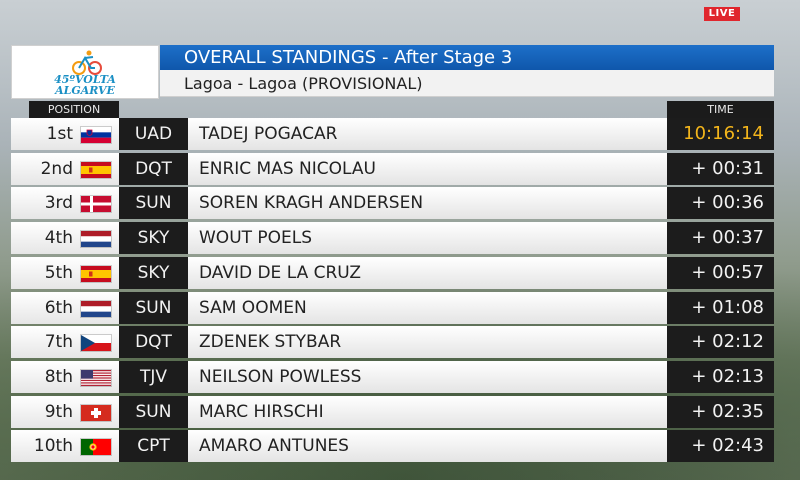 Image resolution: width=800 pixels, height=480 pixels. Describe the element at coordinates (427, 273) in the screenshot. I see `rider-name: DAVID DE LA CRUZ` at that location.